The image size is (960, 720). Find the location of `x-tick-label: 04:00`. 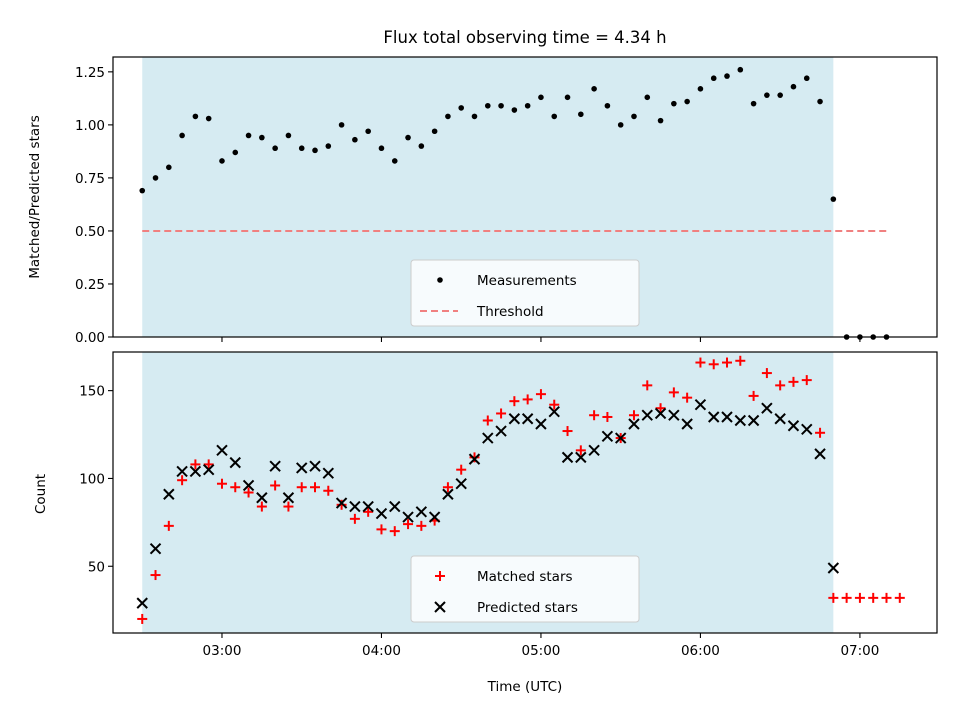

x-tick-label: 04:00 is located at coordinates (381, 651).